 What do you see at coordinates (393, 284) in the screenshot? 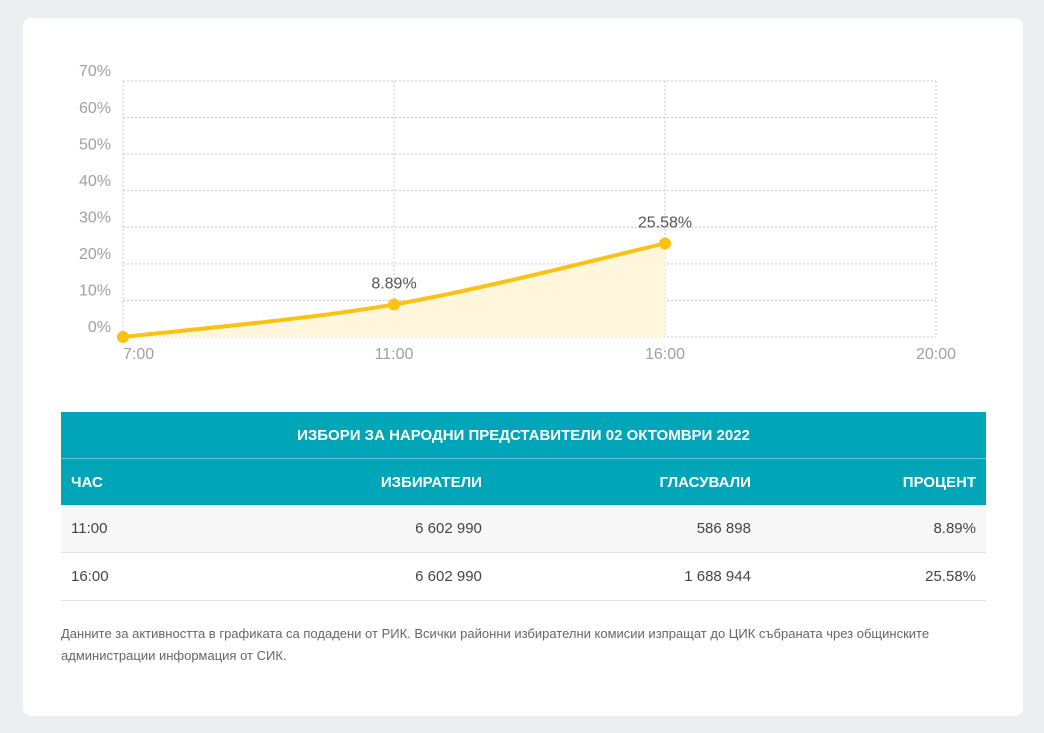
I see `data-label: 8.89%` at bounding box center [393, 284].